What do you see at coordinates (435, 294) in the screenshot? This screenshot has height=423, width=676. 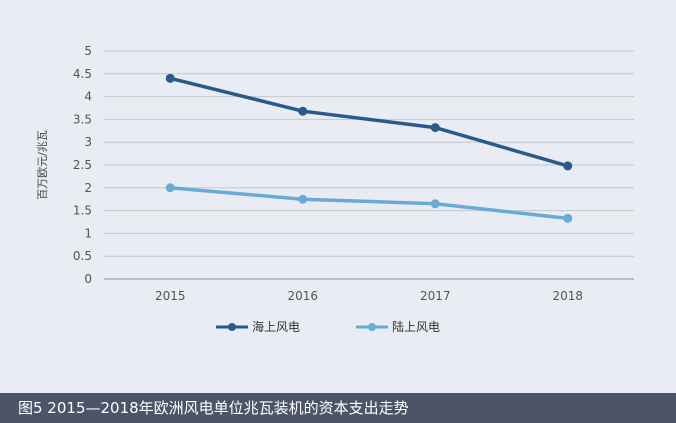 I see `x-tick-label: 2017` at bounding box center [435, 294].